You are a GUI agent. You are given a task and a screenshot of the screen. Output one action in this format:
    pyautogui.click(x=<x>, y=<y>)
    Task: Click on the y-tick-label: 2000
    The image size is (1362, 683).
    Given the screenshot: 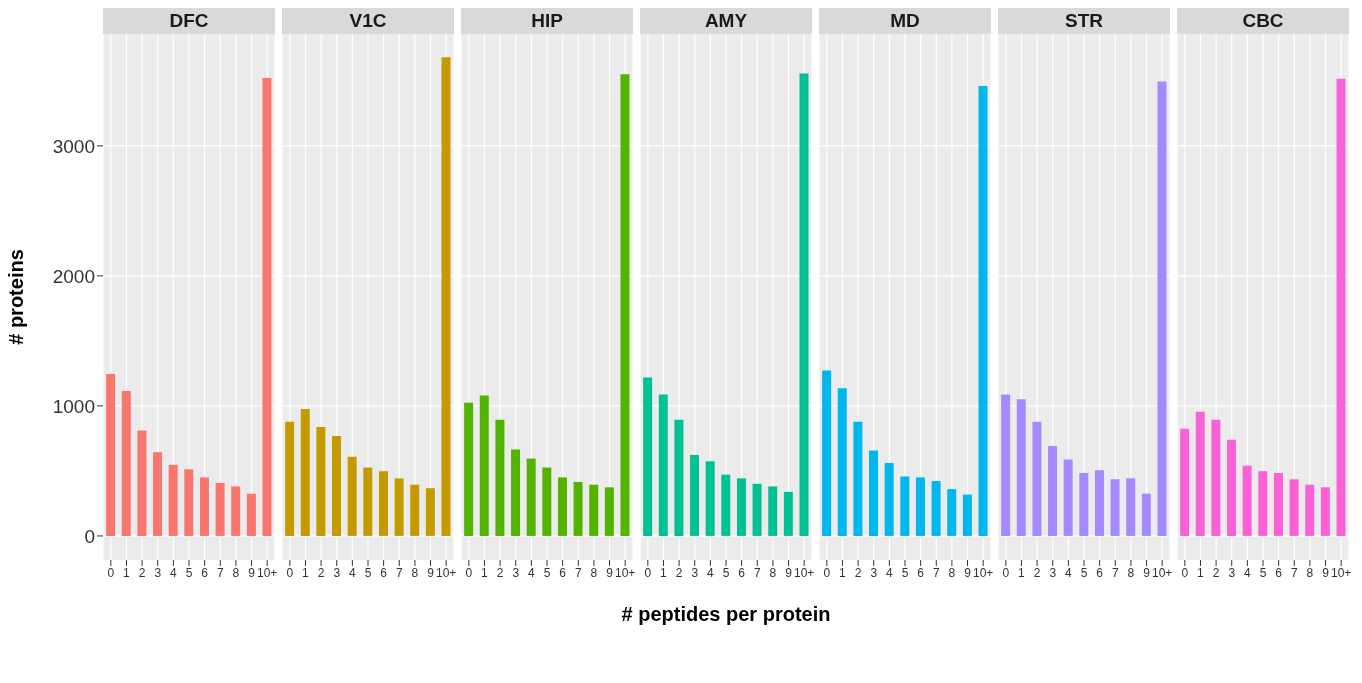 What is the action you would take?
    pyautogui.click(x=73, y=276)
    